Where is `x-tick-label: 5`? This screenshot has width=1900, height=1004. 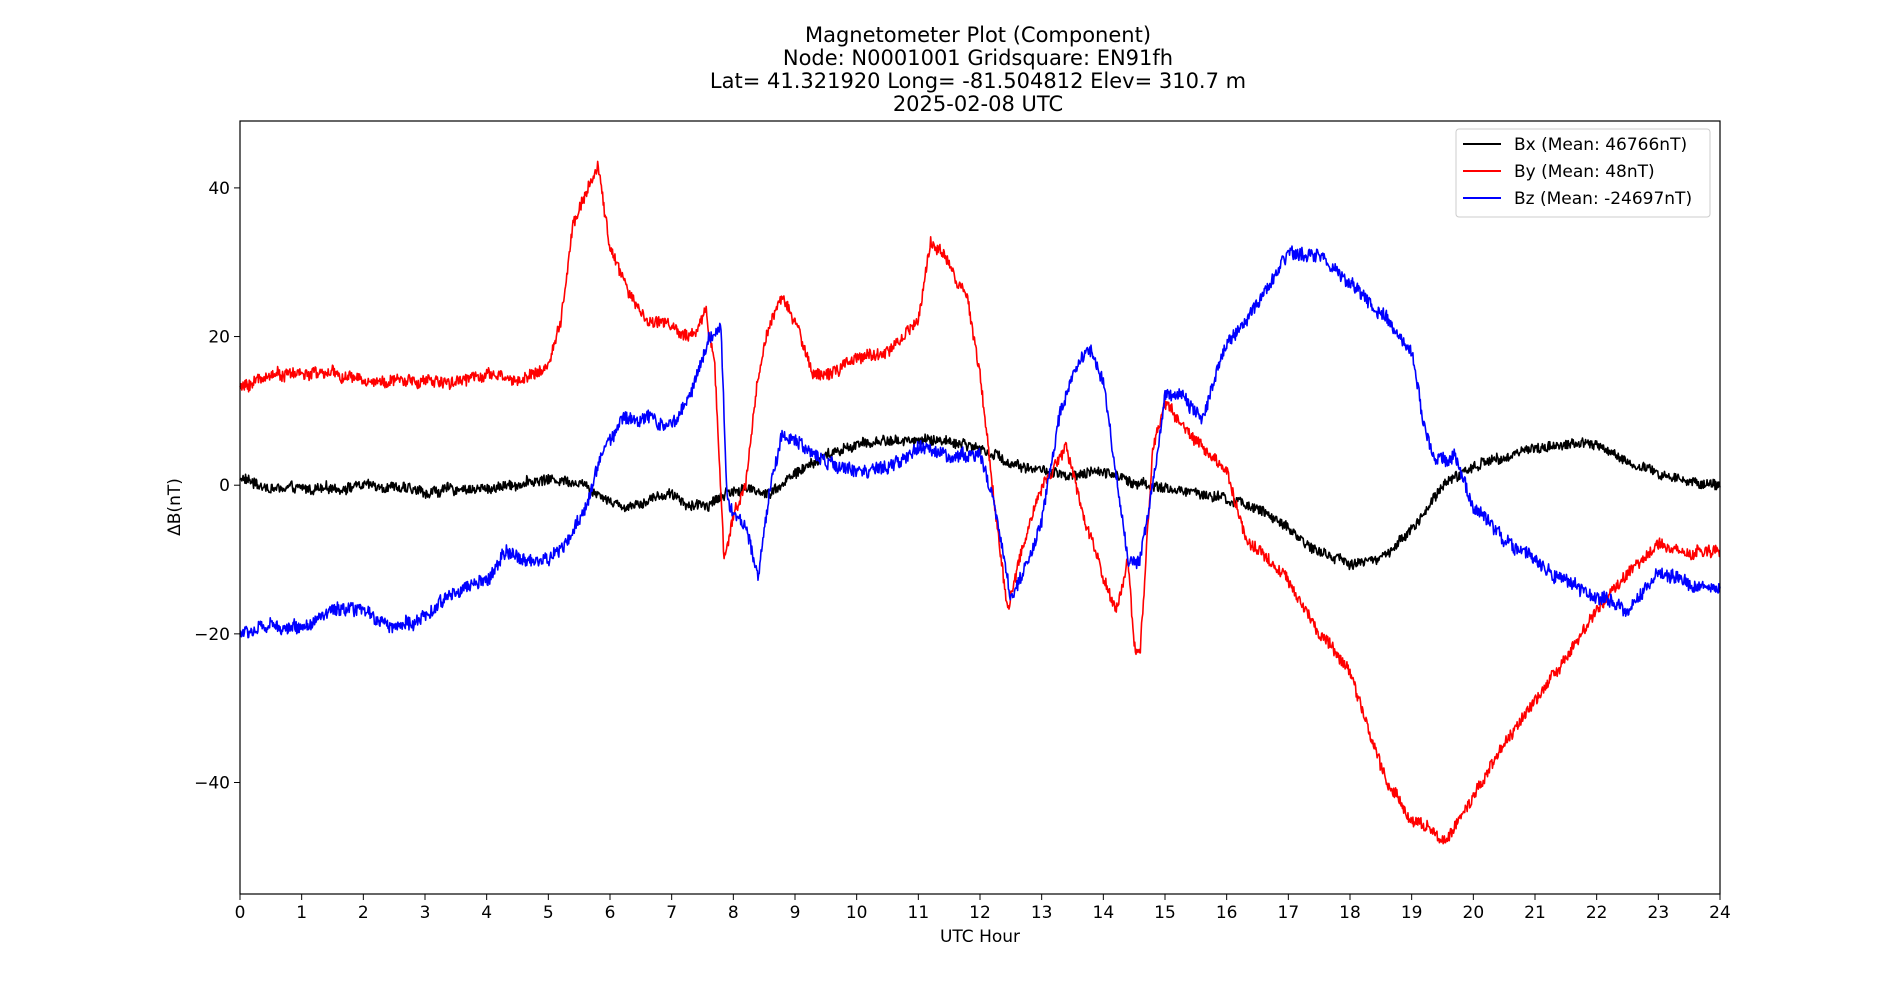 x-tick-label: 5 is located at coordinates (548, 913).